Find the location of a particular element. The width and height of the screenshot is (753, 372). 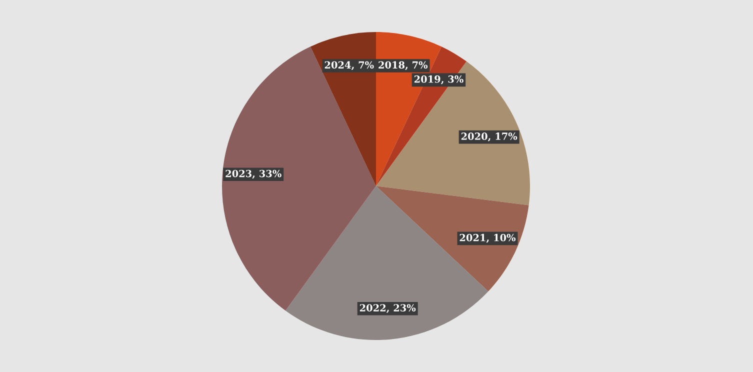

slice-label: 2024, 7% is located at coordinates (349, 65).